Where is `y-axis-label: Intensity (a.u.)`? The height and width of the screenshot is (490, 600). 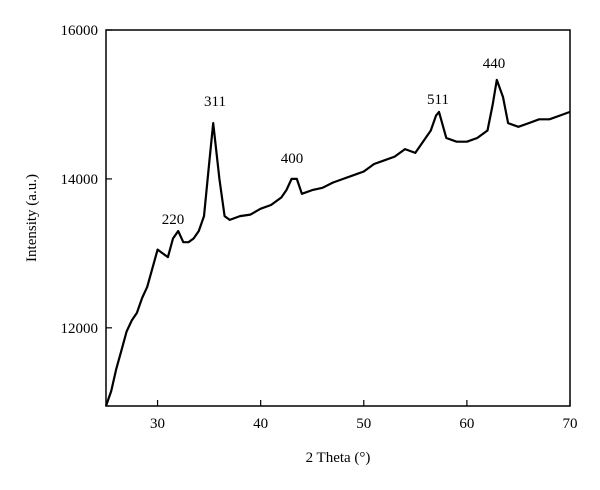
y-axis-label: Intensity (a.u.) is located at coordinates (32, 218).